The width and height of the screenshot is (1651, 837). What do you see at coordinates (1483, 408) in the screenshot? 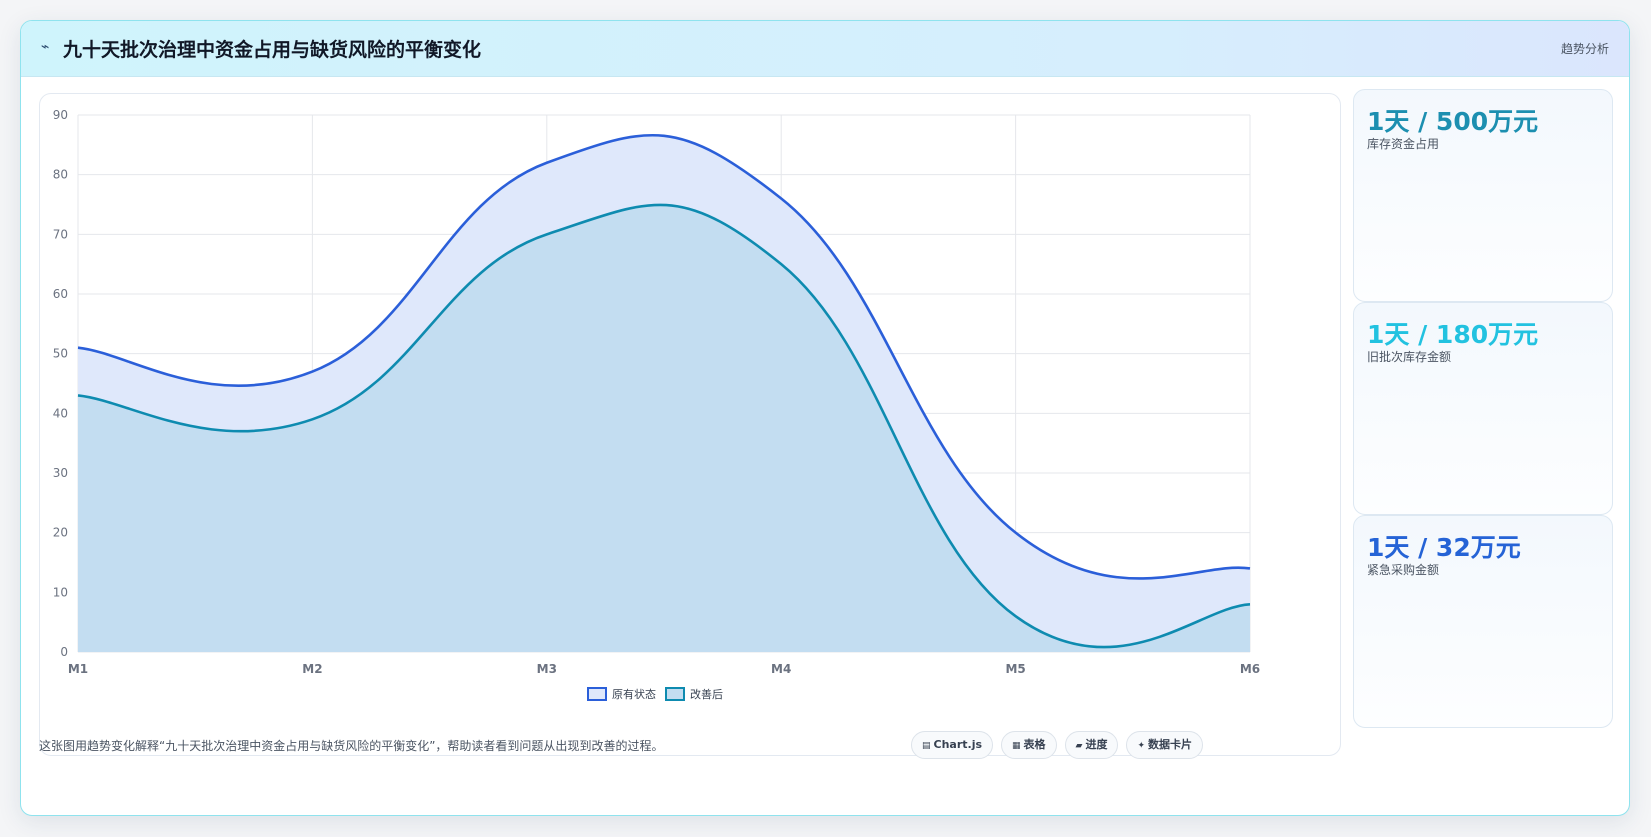
I see `stat-card-old-batch-amount: 1天 / 180万元 旧批次库存金额` at bounding box center [1483, 408].